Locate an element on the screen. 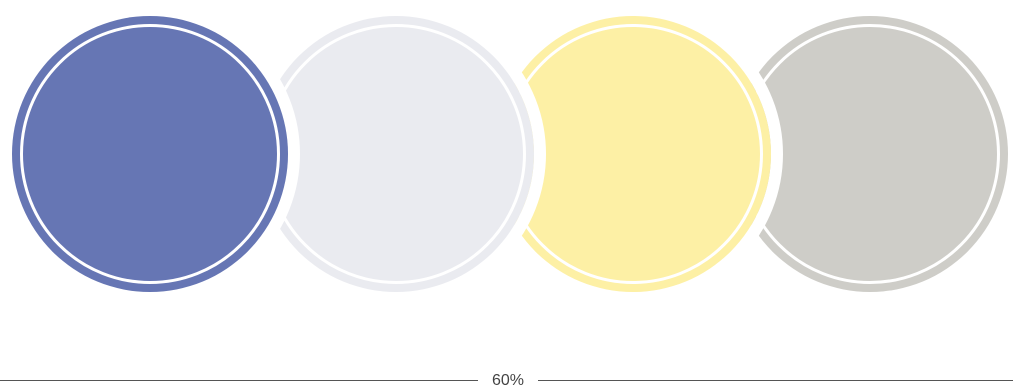 The height and width of the screenshot is (390, 1013). scale-indicator: 60% is located at coordinates (506, 381).